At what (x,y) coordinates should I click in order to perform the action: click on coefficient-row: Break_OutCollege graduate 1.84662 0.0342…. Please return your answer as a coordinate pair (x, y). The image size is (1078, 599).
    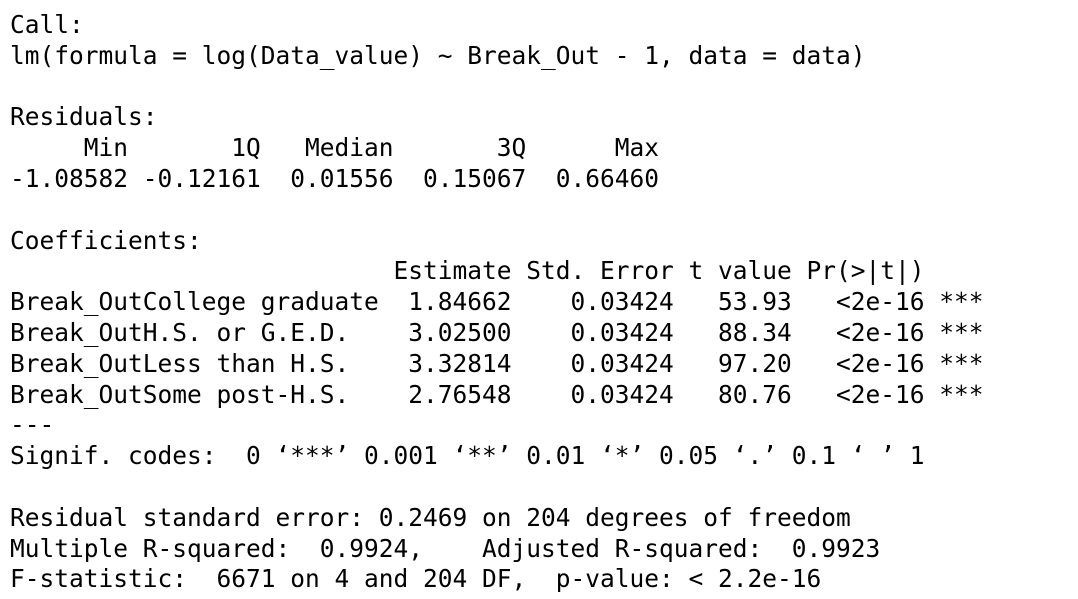
    Looking at the image, I should click on (497, 302).